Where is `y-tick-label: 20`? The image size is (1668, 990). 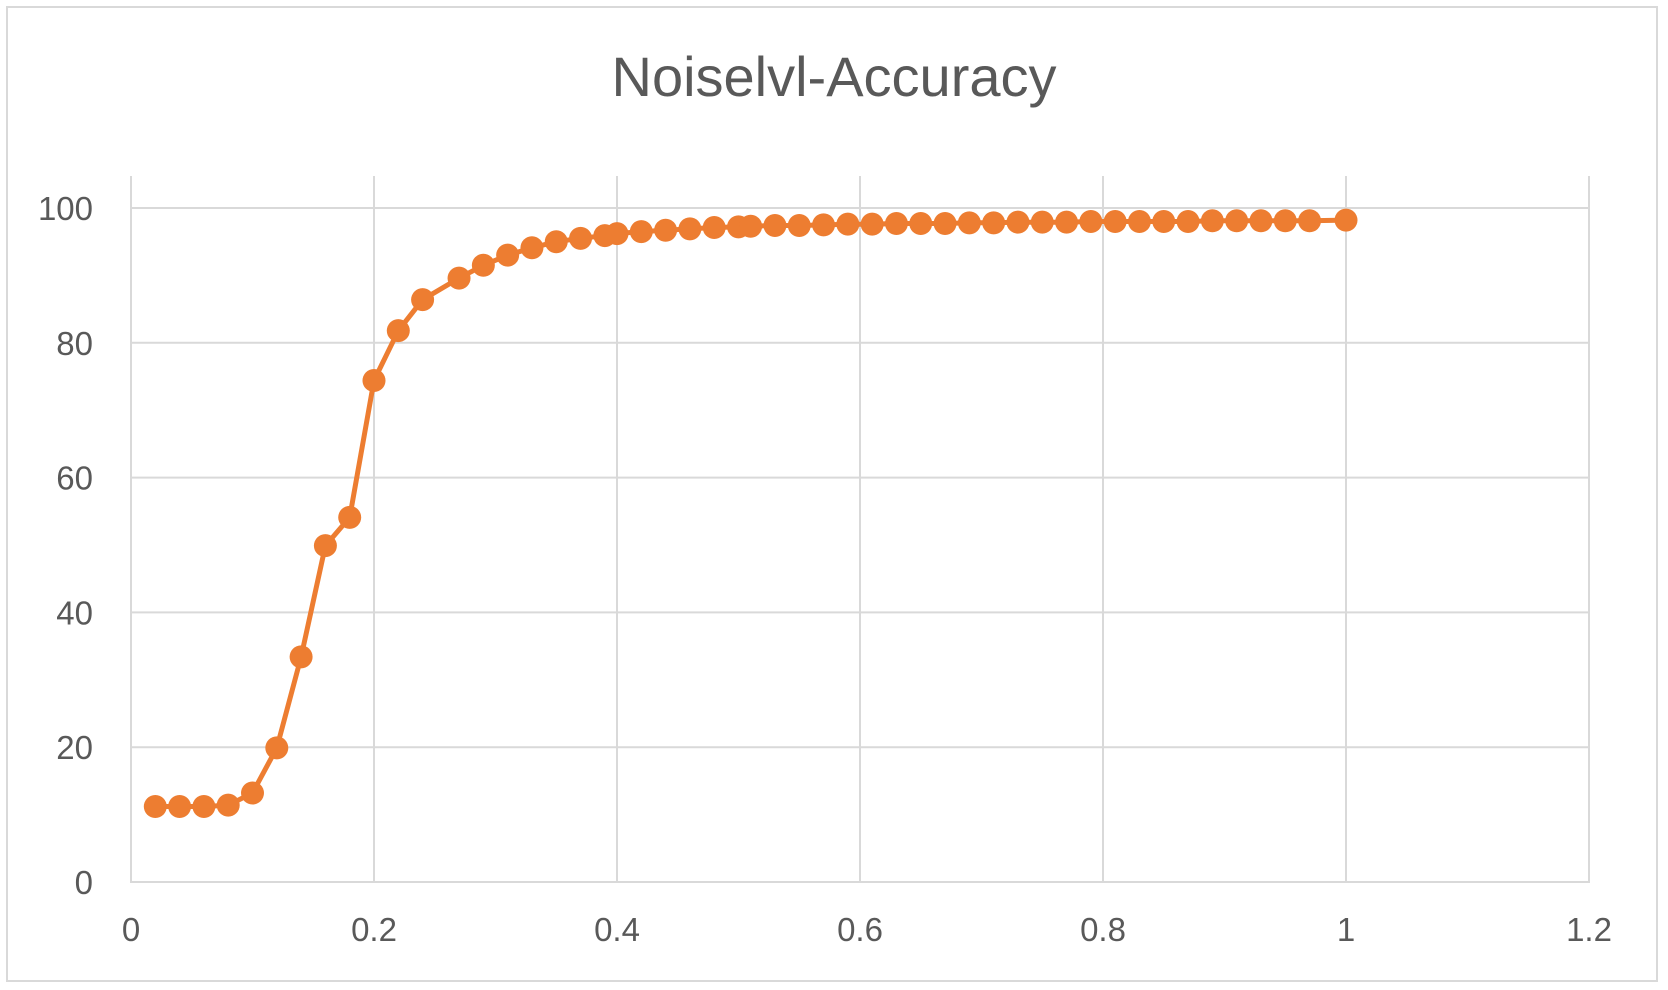 y-tick-label: 20 is located at coordinates (74, 747).